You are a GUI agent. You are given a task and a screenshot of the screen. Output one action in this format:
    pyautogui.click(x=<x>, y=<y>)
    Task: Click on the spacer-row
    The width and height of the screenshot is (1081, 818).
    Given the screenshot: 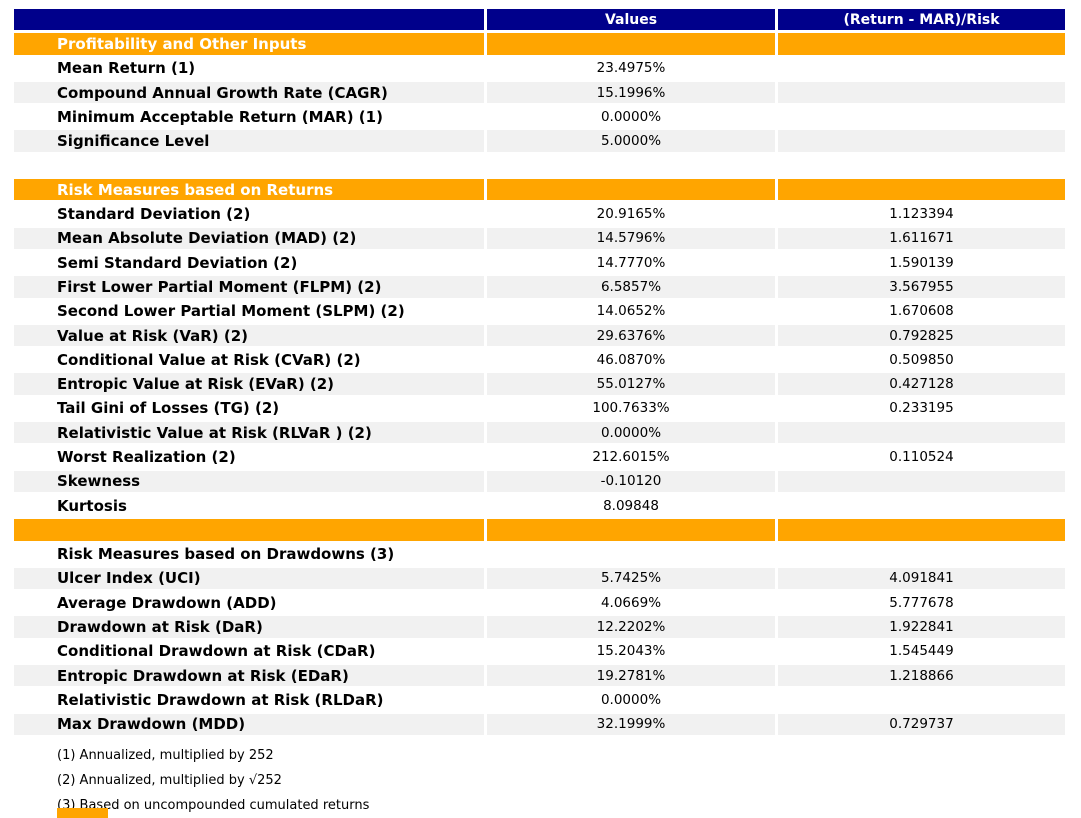 What is the action you would take?
    pyautogui.click(x=539, y=165)
    